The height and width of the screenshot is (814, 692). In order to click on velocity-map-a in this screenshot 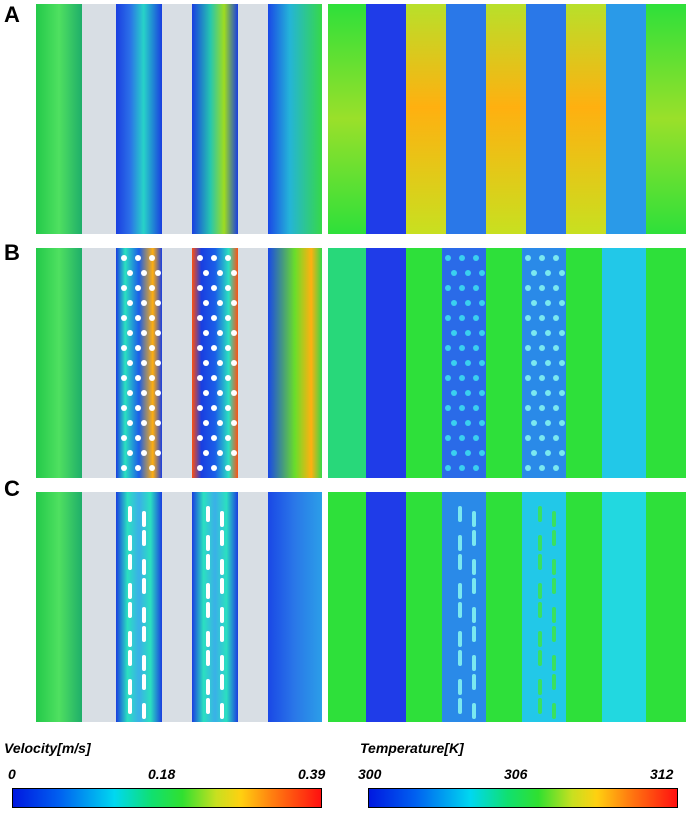, I will do `click(179, 119)`.